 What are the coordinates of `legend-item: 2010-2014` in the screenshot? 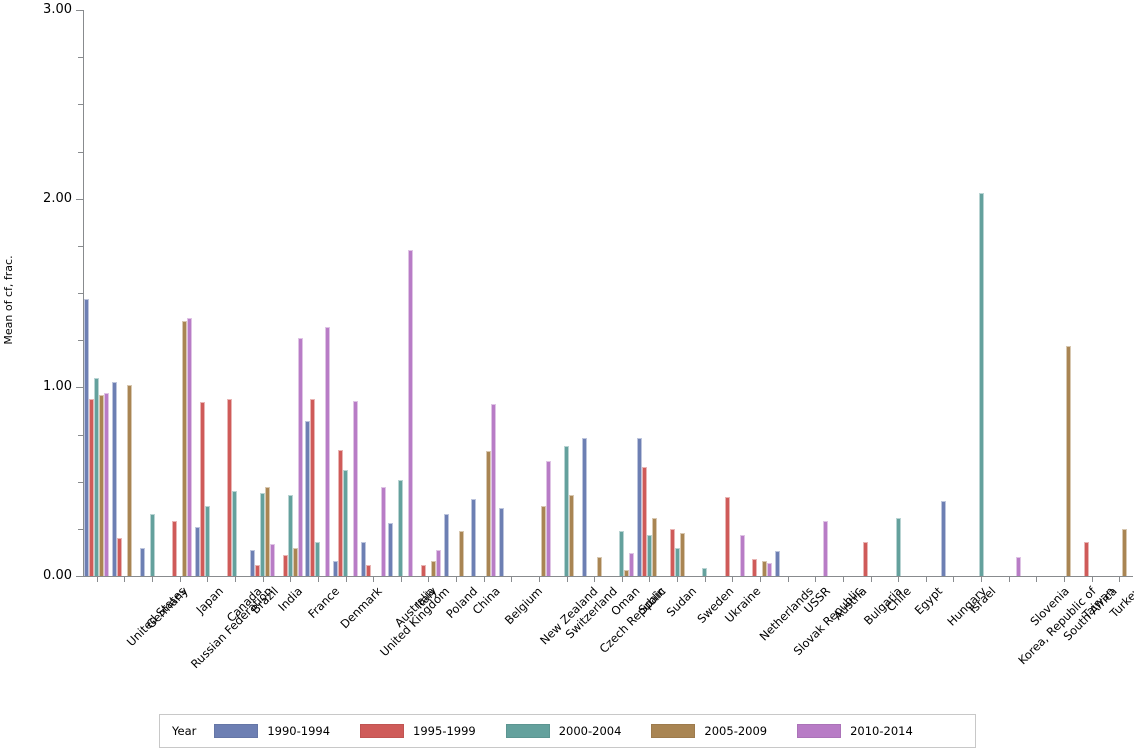 It's located at (855, 731).